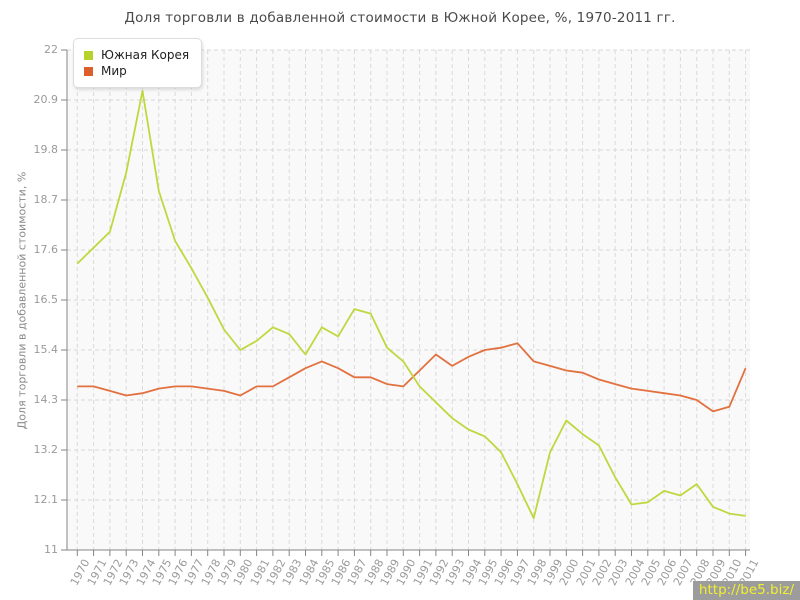  Describe the element at coordinates (88, 71) in the screenshot. I see `legend-swatch-world-icon` at that location.